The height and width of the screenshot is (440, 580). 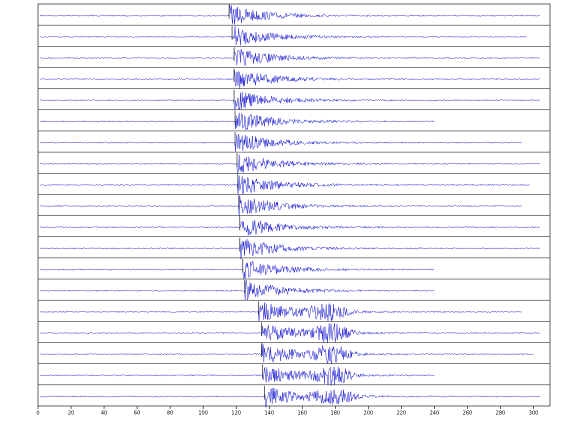 I want to click on x-tick-label: 100, so click(x=203, y=414).